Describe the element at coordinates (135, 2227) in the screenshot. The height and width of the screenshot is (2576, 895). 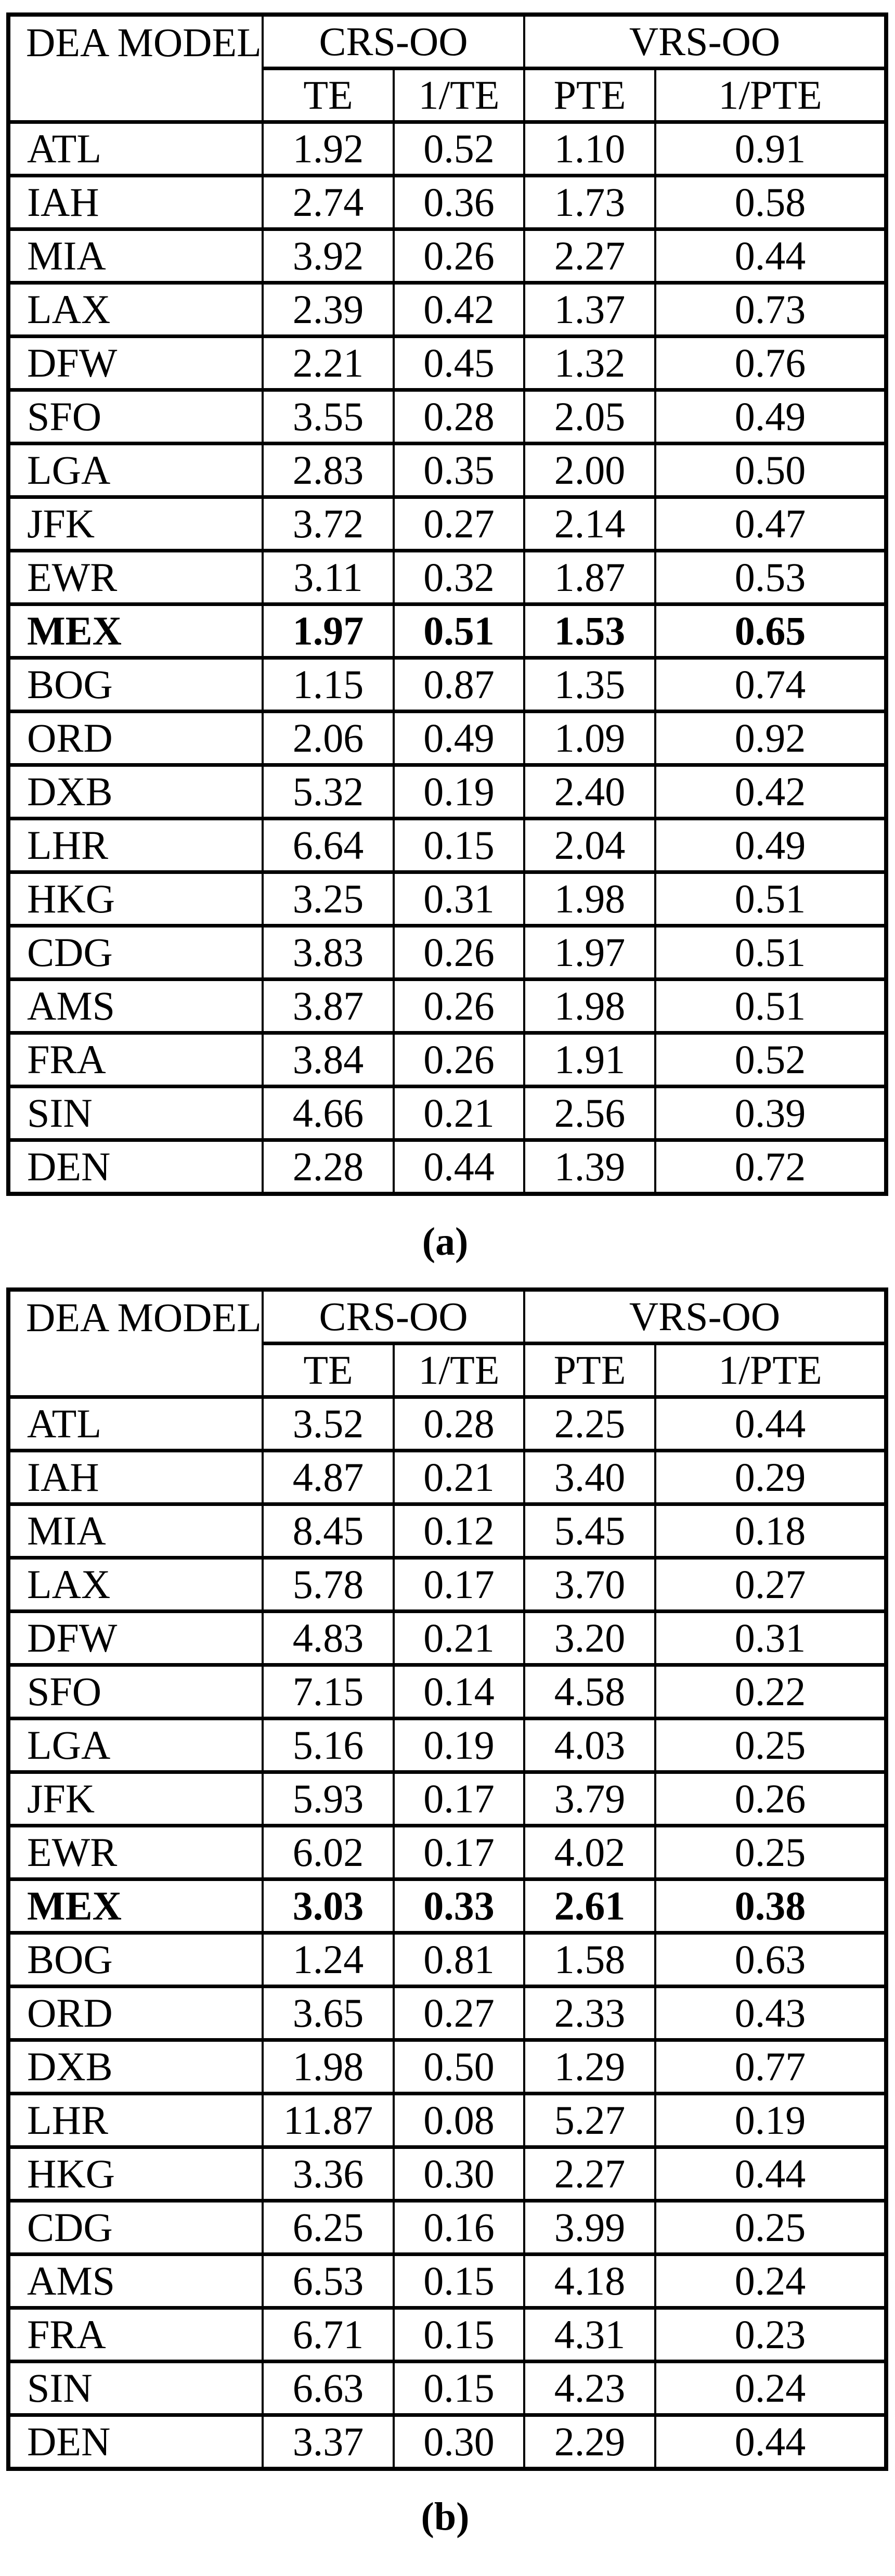
I see `airport-code-cell: CDG` at that location.